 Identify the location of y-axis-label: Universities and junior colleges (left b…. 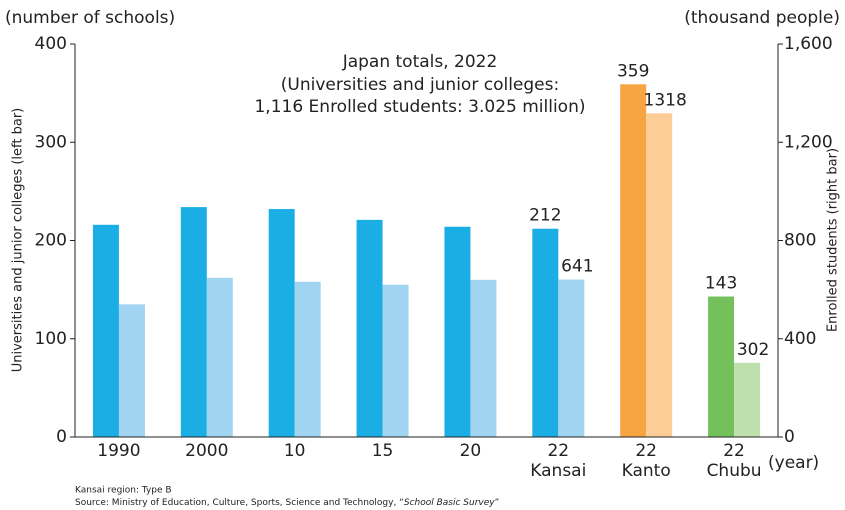
(18, 240).